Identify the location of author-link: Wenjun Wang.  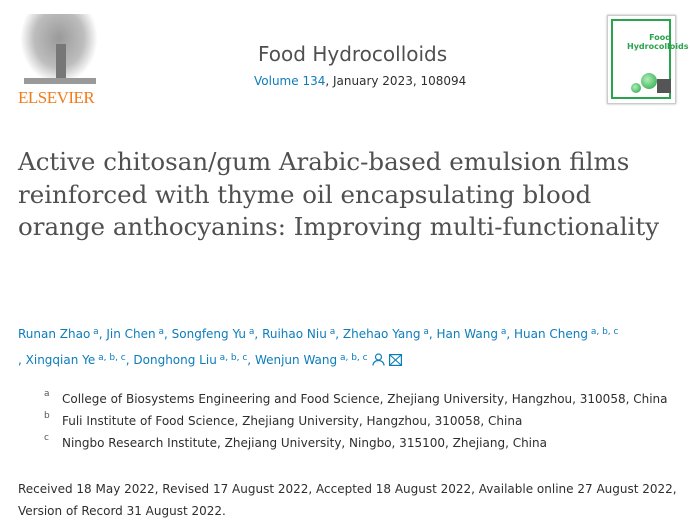
(296, 360).